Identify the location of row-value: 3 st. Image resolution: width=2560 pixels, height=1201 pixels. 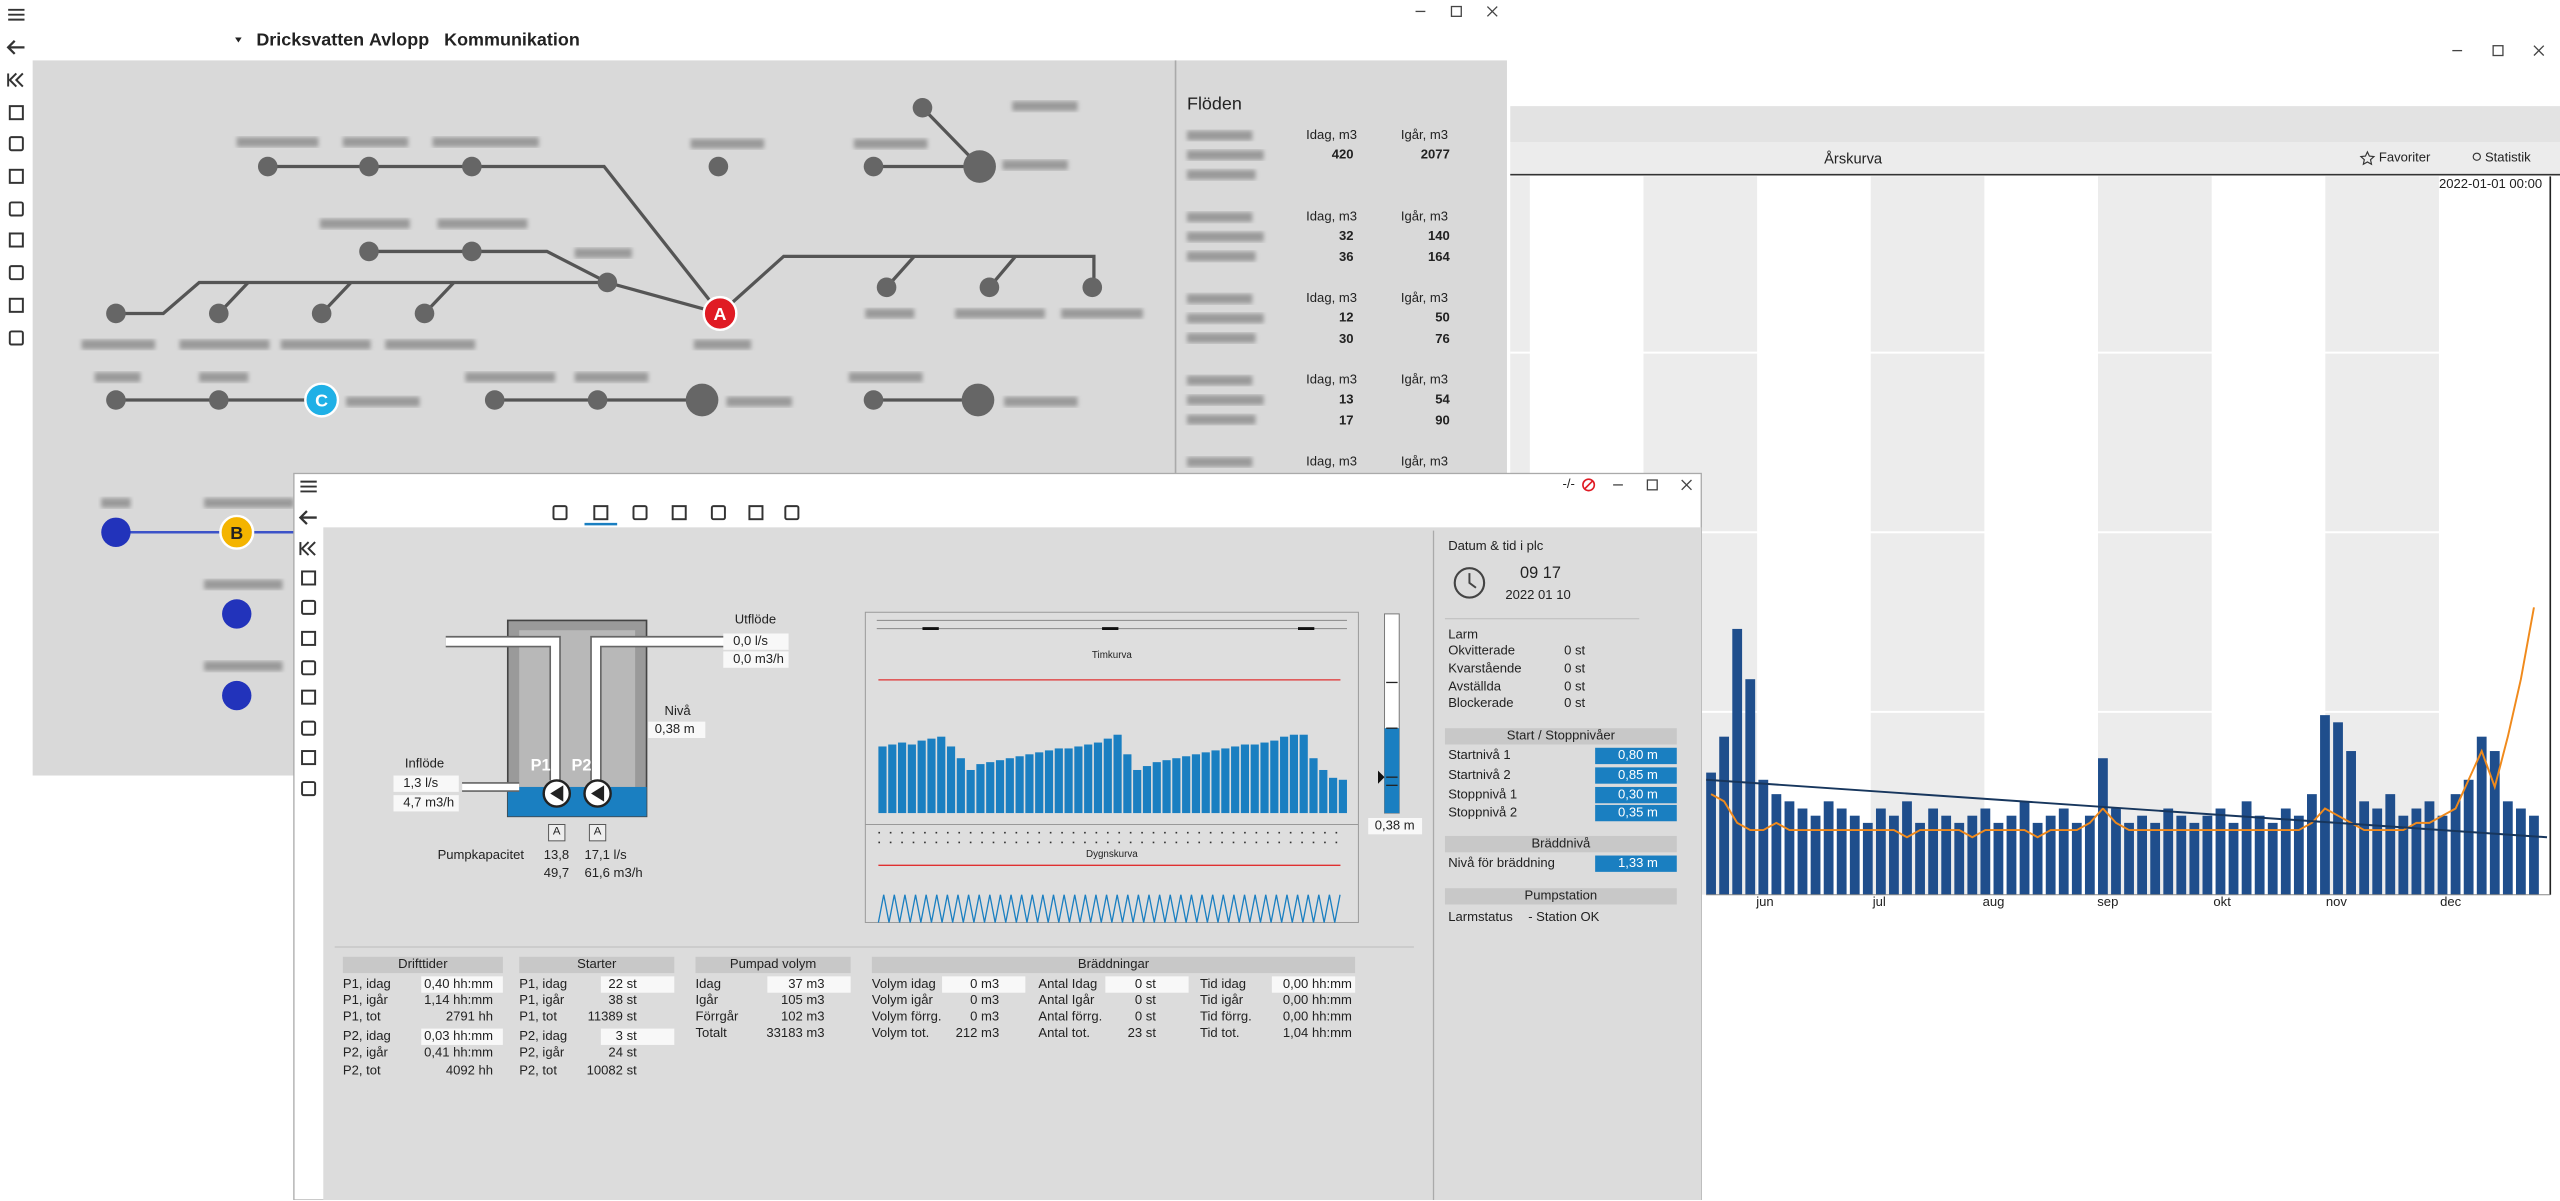
(626, 1036).